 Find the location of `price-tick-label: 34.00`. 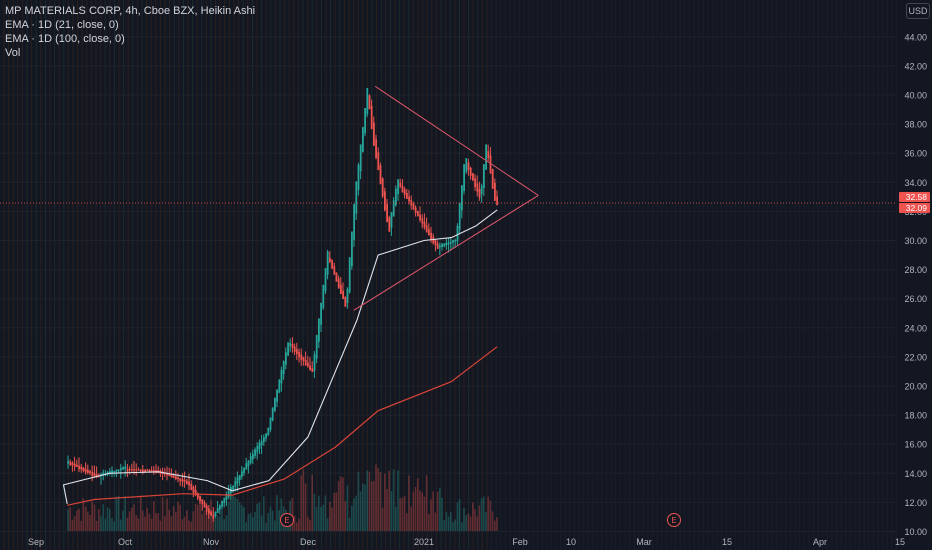

price-tick-label: 34.00 is located at coordinates (915, 183).